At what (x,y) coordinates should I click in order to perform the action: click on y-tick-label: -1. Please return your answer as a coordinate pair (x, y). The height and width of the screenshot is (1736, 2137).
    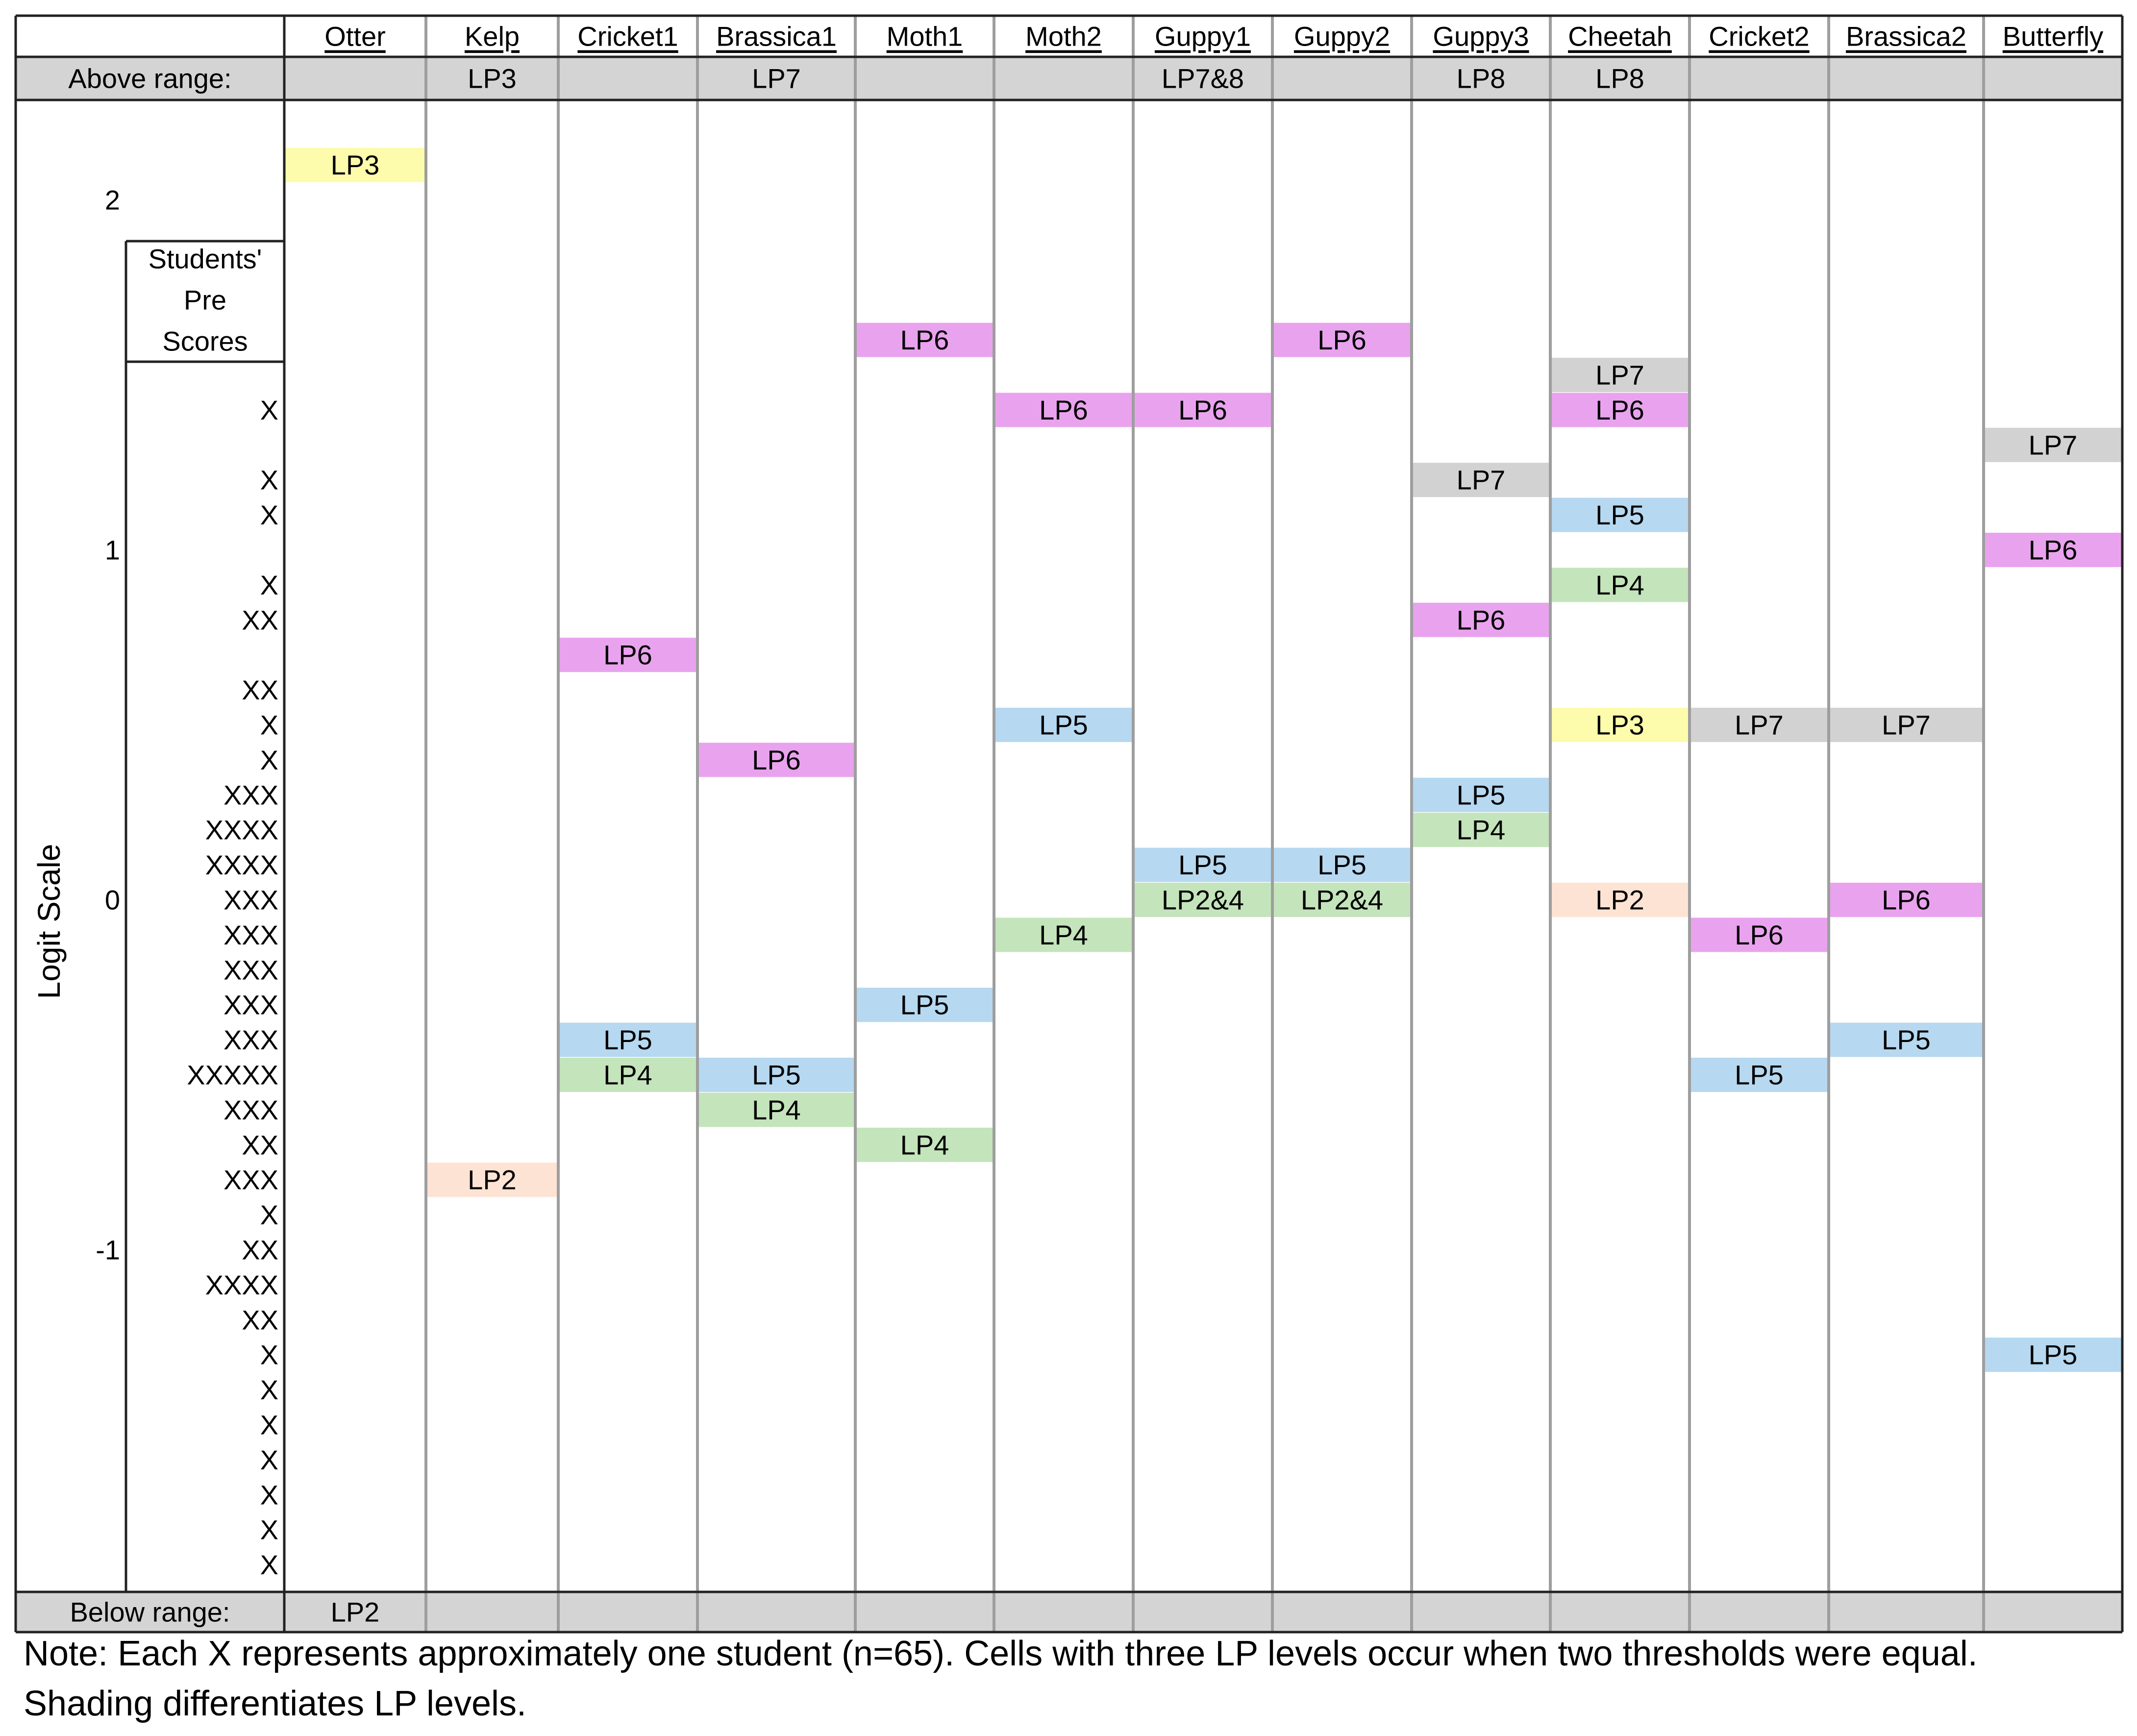
    Looking at the image, I should click on (108, 1250).